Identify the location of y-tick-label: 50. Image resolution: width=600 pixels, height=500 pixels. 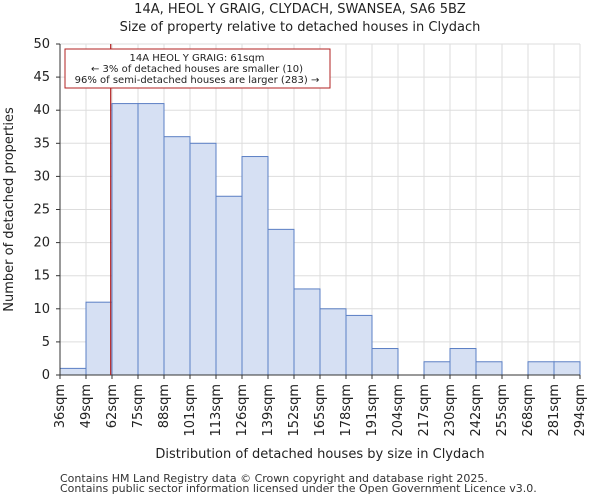
(41, 44).